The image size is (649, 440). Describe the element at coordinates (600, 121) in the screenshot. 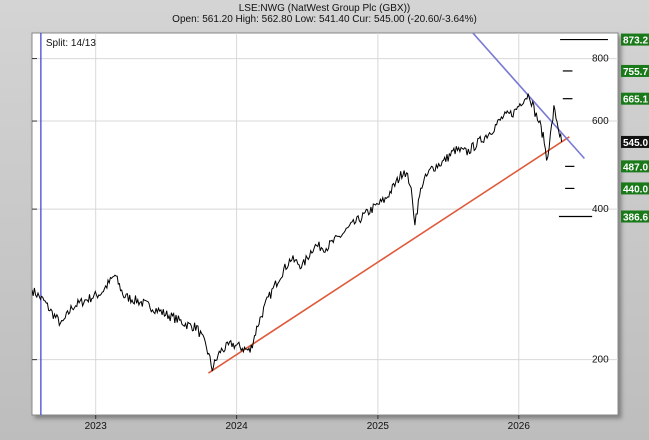

I see `y-tick-label: 600` at that location.